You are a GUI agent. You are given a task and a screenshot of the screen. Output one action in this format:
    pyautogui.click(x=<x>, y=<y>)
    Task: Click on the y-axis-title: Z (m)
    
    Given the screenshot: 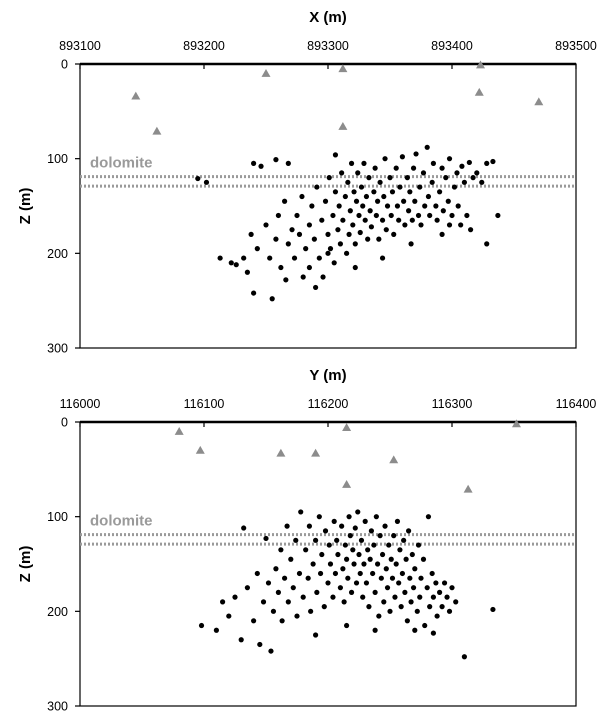 What is the action you would take?
    pyautogui.click(x=25, y=564)
    